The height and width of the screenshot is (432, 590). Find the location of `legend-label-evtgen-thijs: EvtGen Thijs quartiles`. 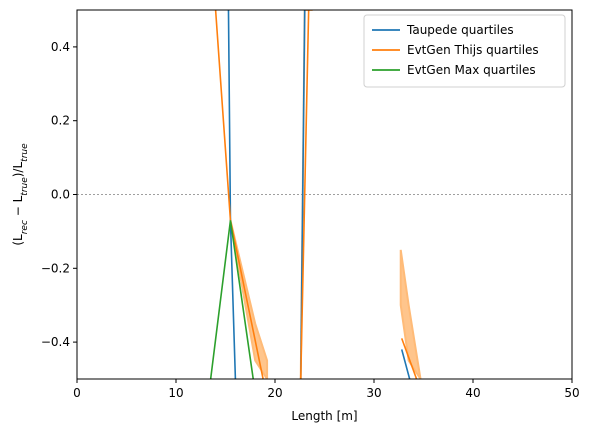

legend-label-evtgen-thijs: EvtGen Thijs quartiles is located at coordinates (473, 50).